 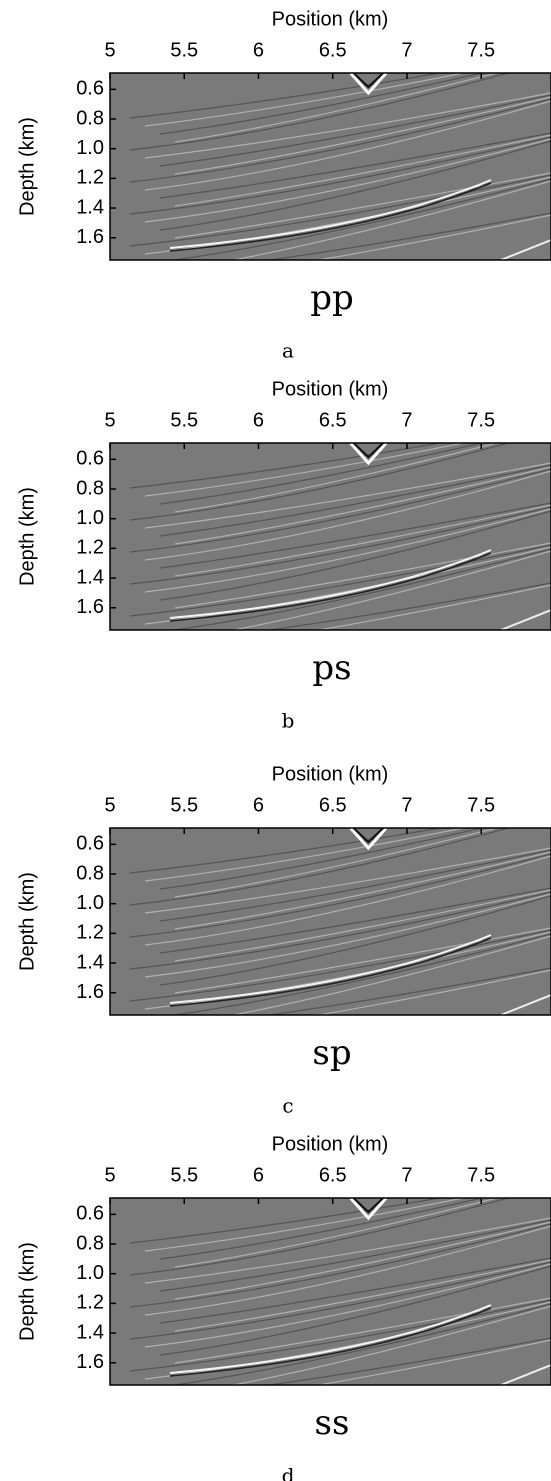 I want to click on y-tick-label: 0.6, so click(x=90, y=1214).